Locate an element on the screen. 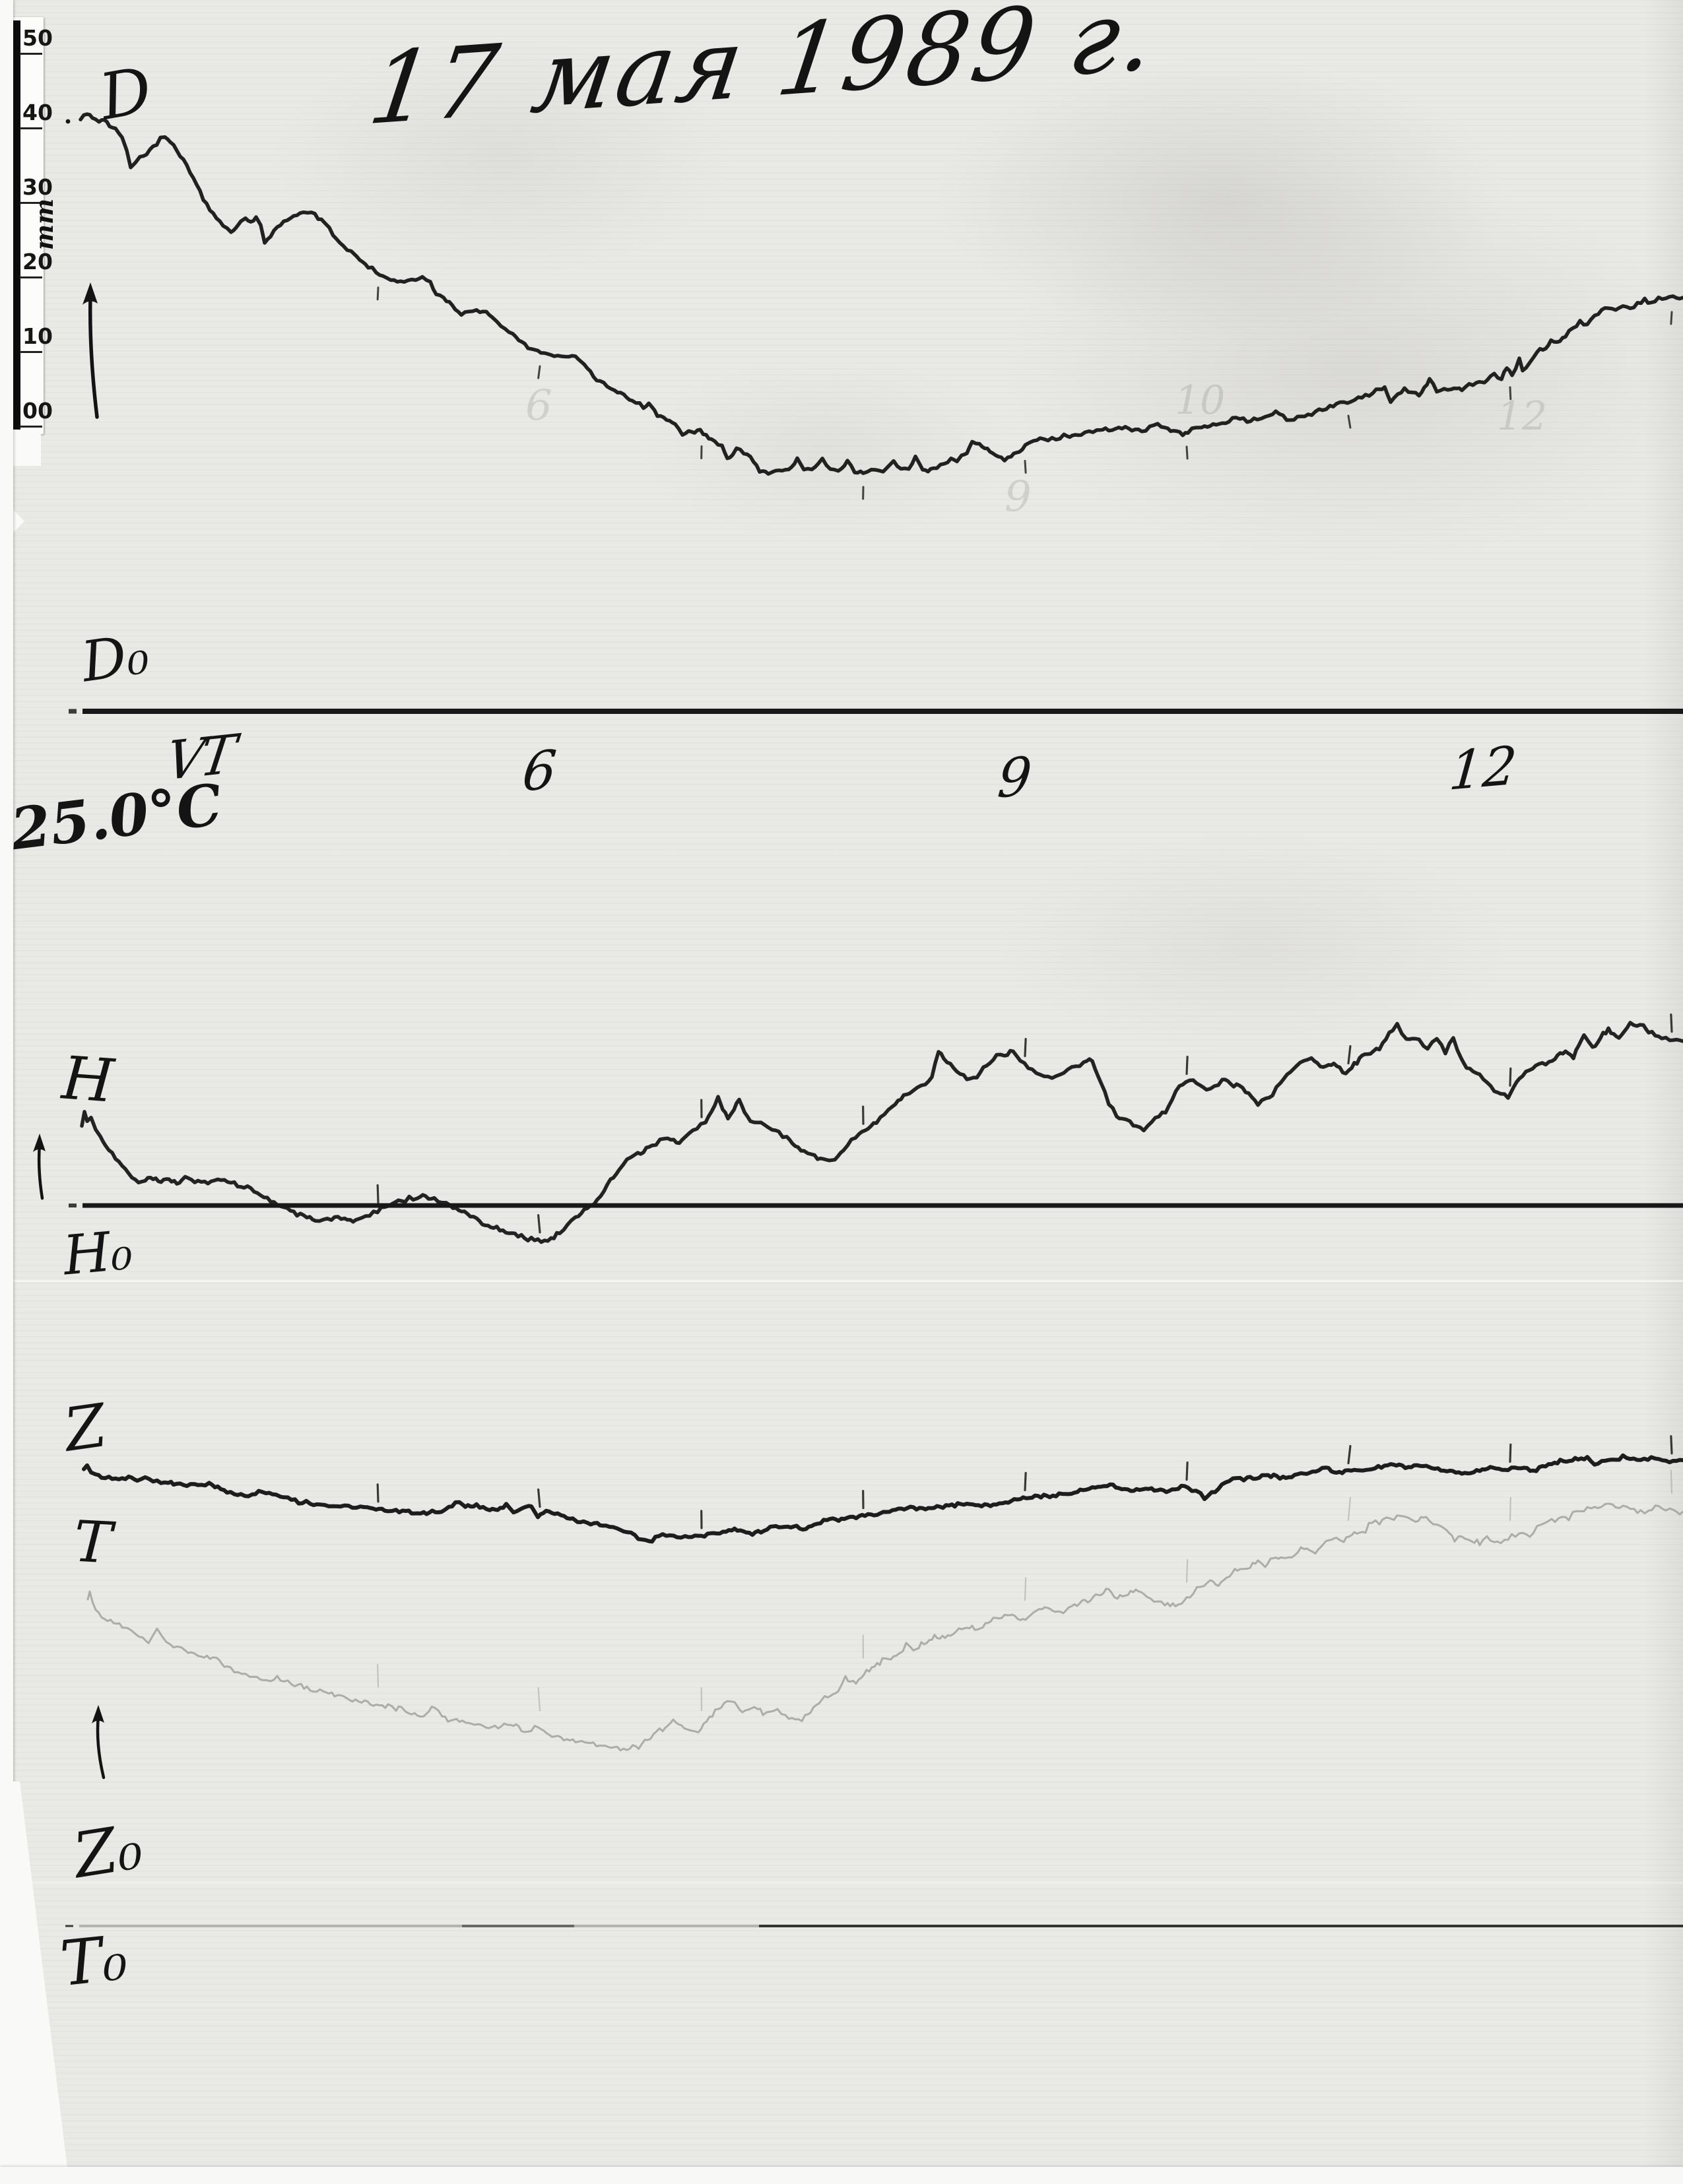  ghost-hour-mark-9: 9 is located at coordinates (1019, 496).